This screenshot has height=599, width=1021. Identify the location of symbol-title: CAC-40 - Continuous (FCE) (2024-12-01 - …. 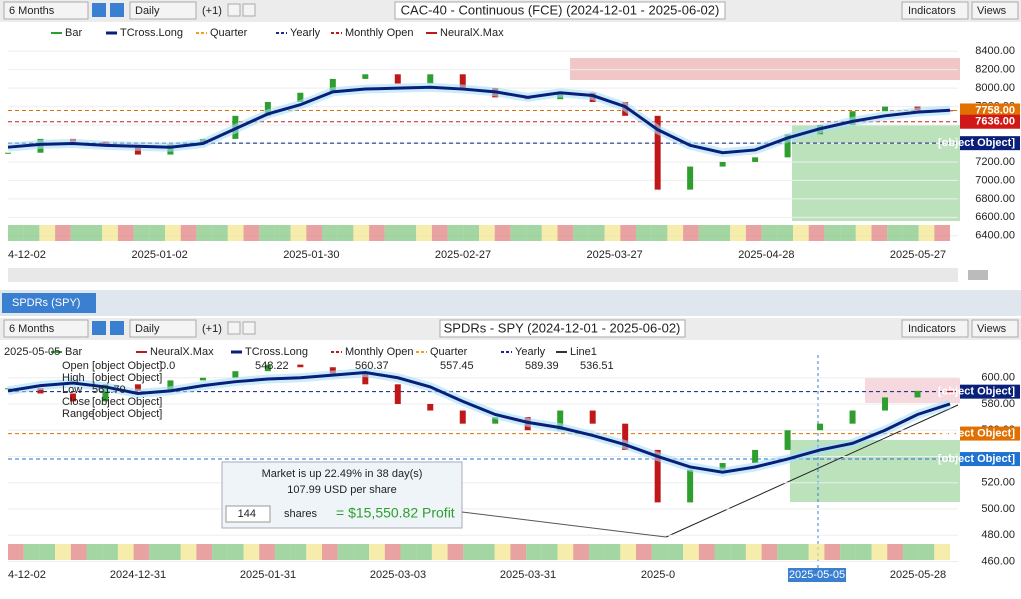
(560, 9).